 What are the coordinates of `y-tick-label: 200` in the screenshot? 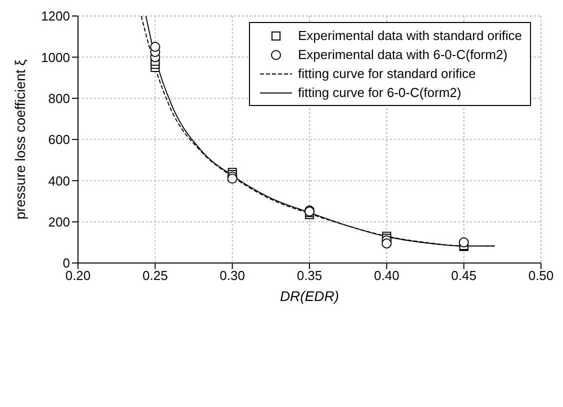 It's located at (59, 222).